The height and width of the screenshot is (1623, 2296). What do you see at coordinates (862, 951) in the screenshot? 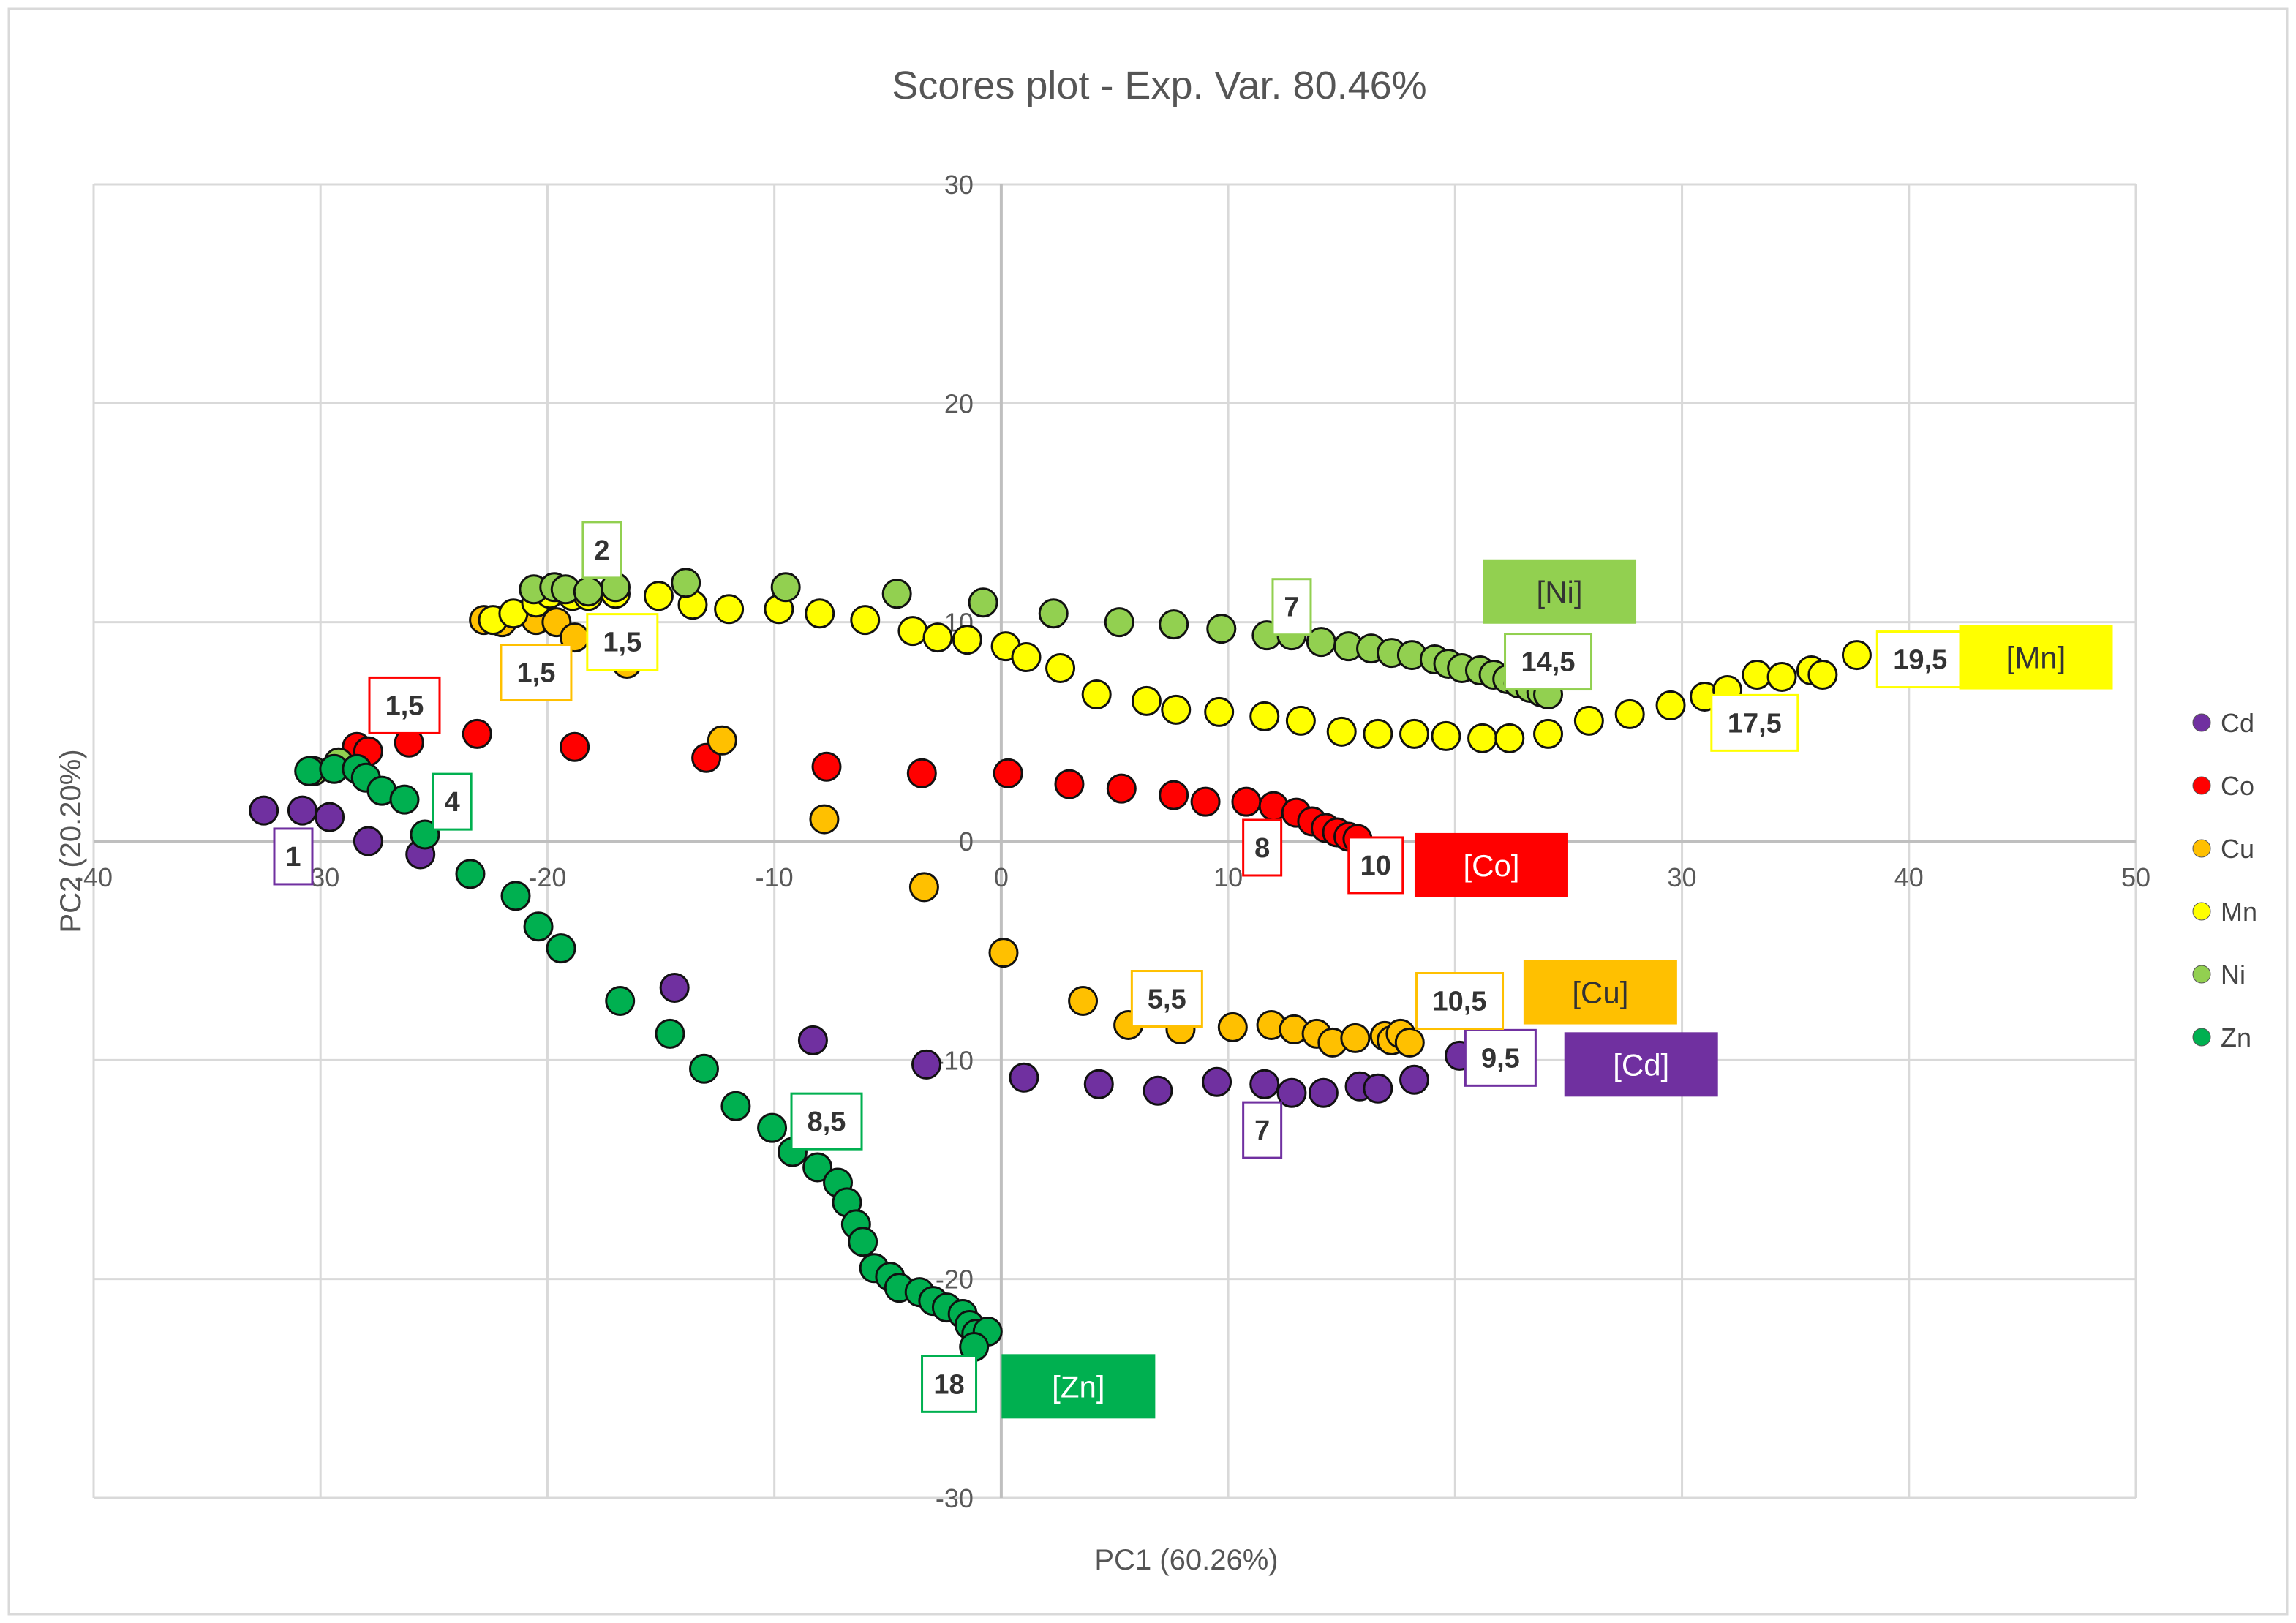
I see `series-cd` at bounding box center [862, 951].